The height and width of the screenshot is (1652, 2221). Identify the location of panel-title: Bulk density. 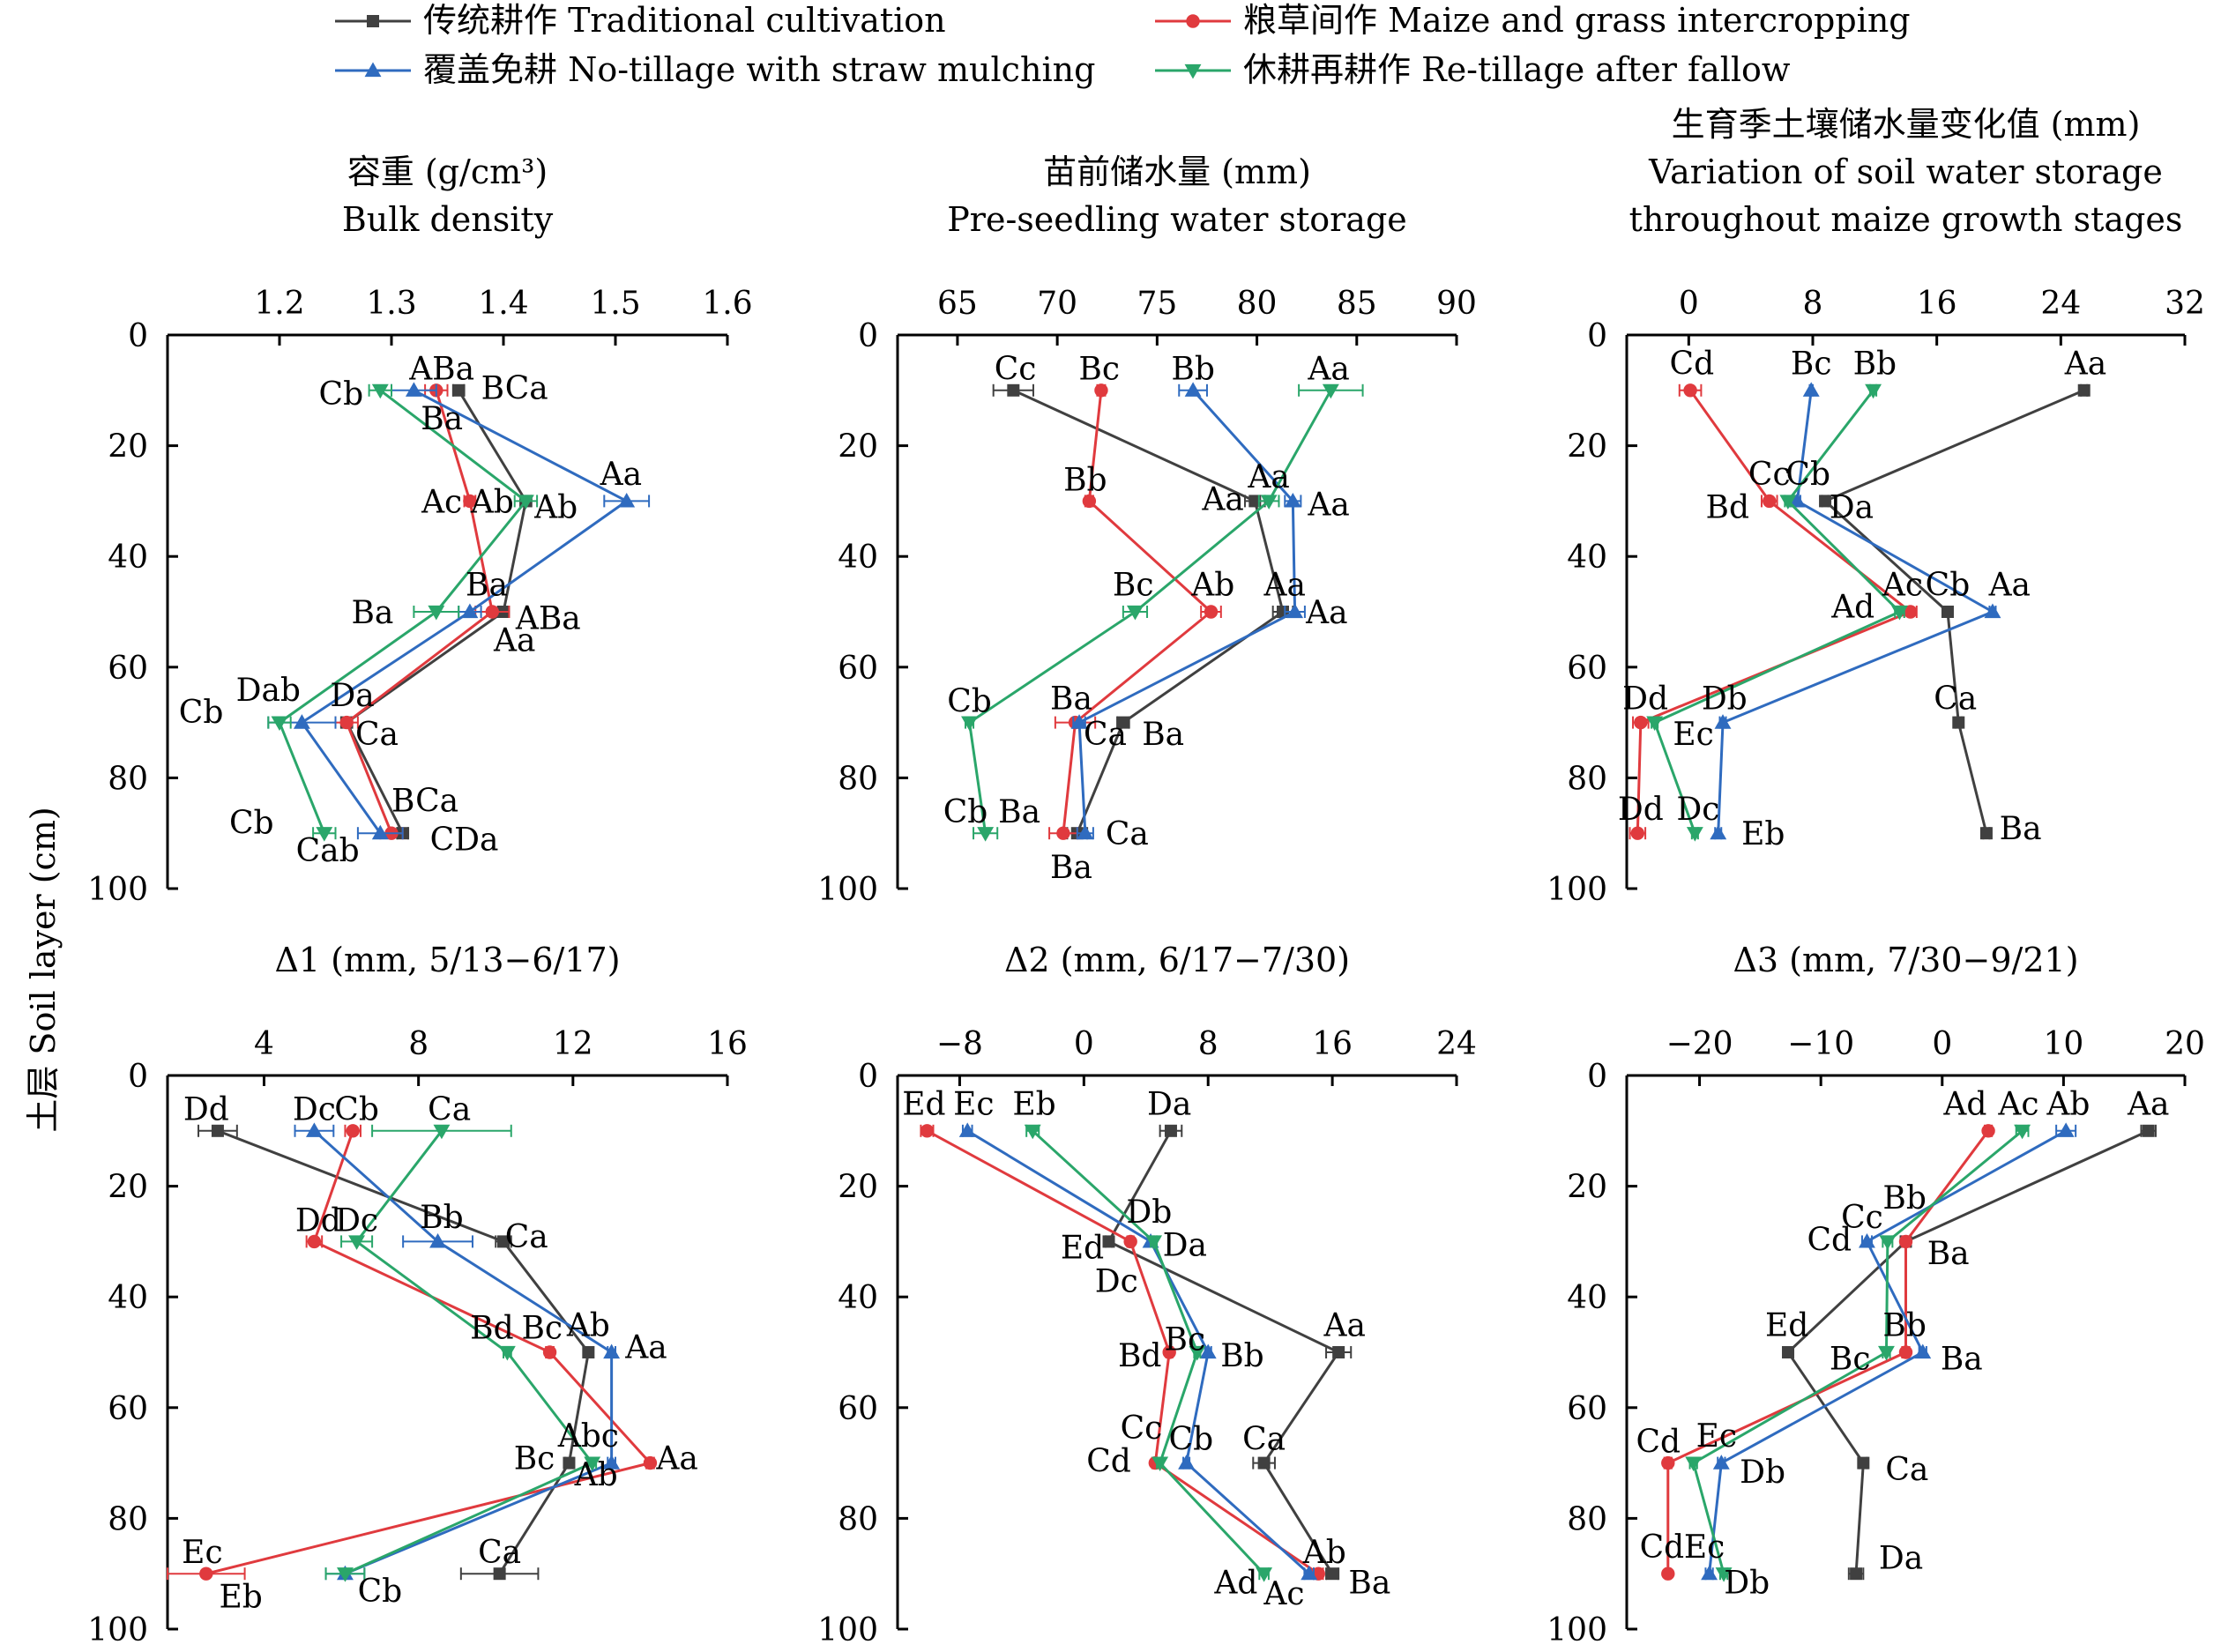
(448, 219).